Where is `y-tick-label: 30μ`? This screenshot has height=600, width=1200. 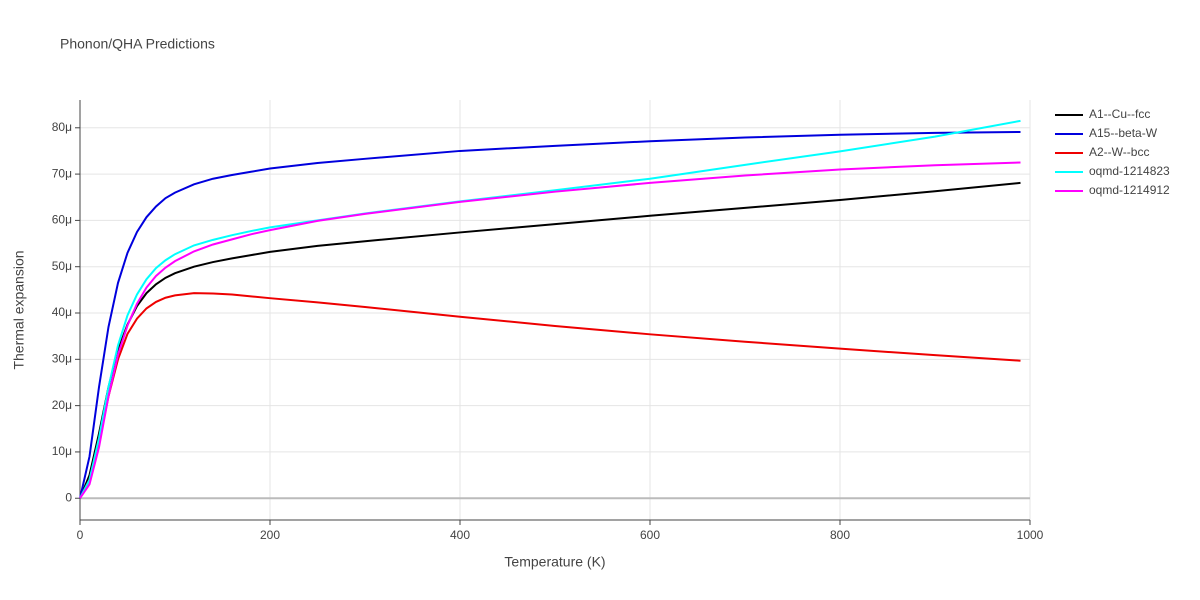 y-tick-label: 30μ is located at coordinates (62, 358).